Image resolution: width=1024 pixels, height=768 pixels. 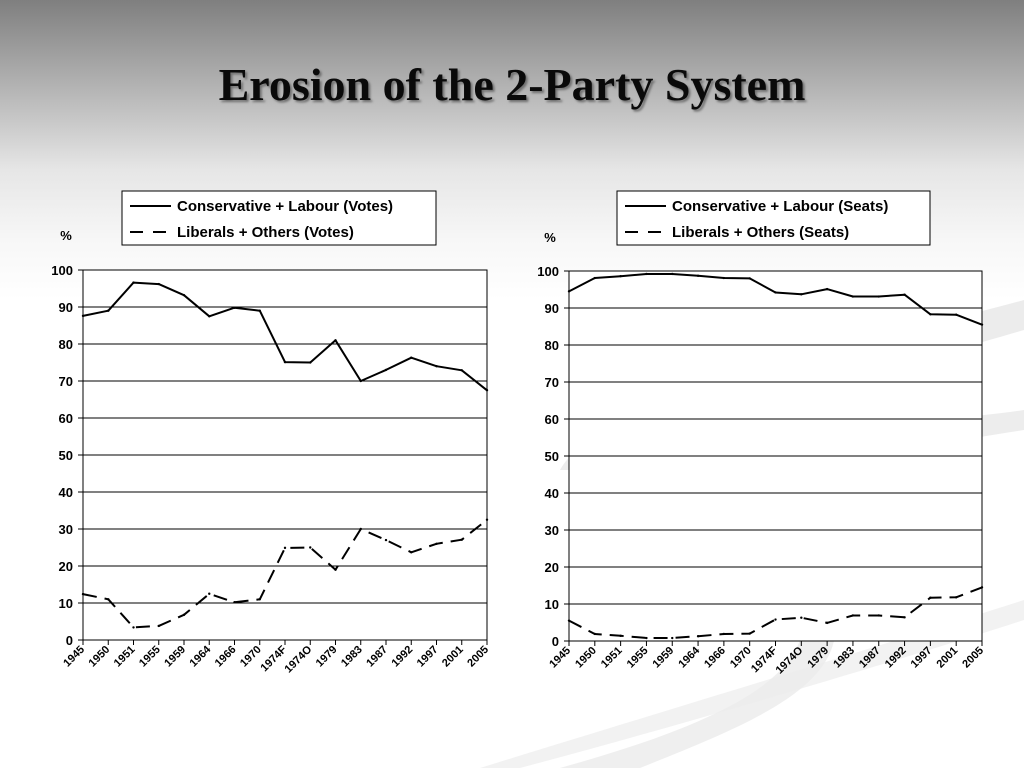 What do you see at coordinates (552, 530) in the screenshot?
I see `seats-y-tick-label: 30` at bounding box center [552, 530].